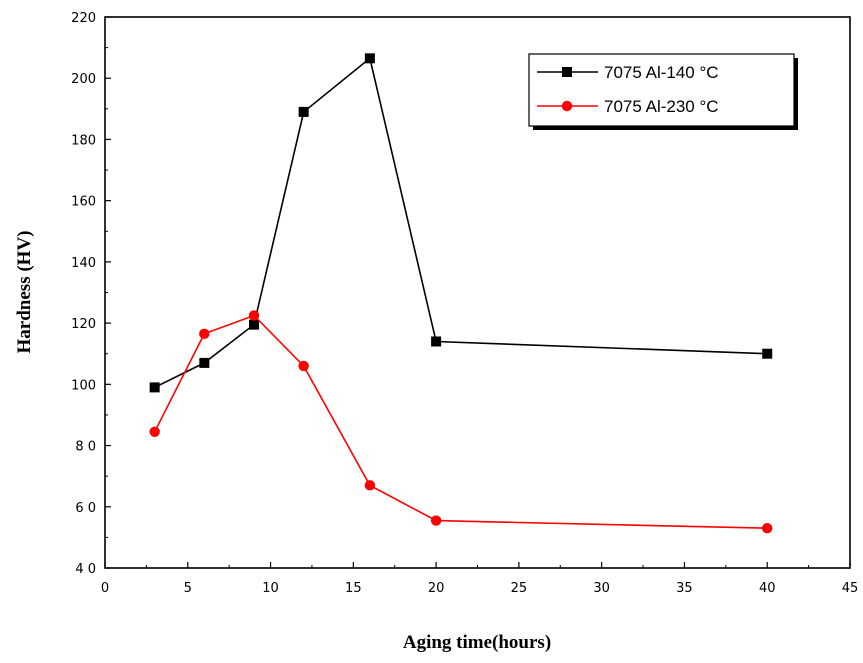  What do you see at coordinates (83, 324) in the screenshot?
I see `y-tick-label: 120` at bounding box center [83, 324].